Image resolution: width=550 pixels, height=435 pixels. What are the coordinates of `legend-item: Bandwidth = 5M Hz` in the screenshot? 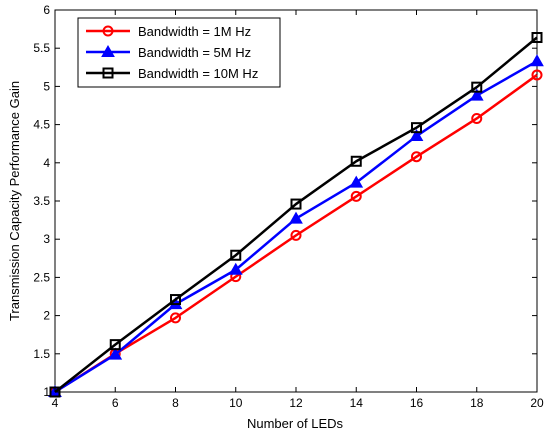 It's located at (168, 52).